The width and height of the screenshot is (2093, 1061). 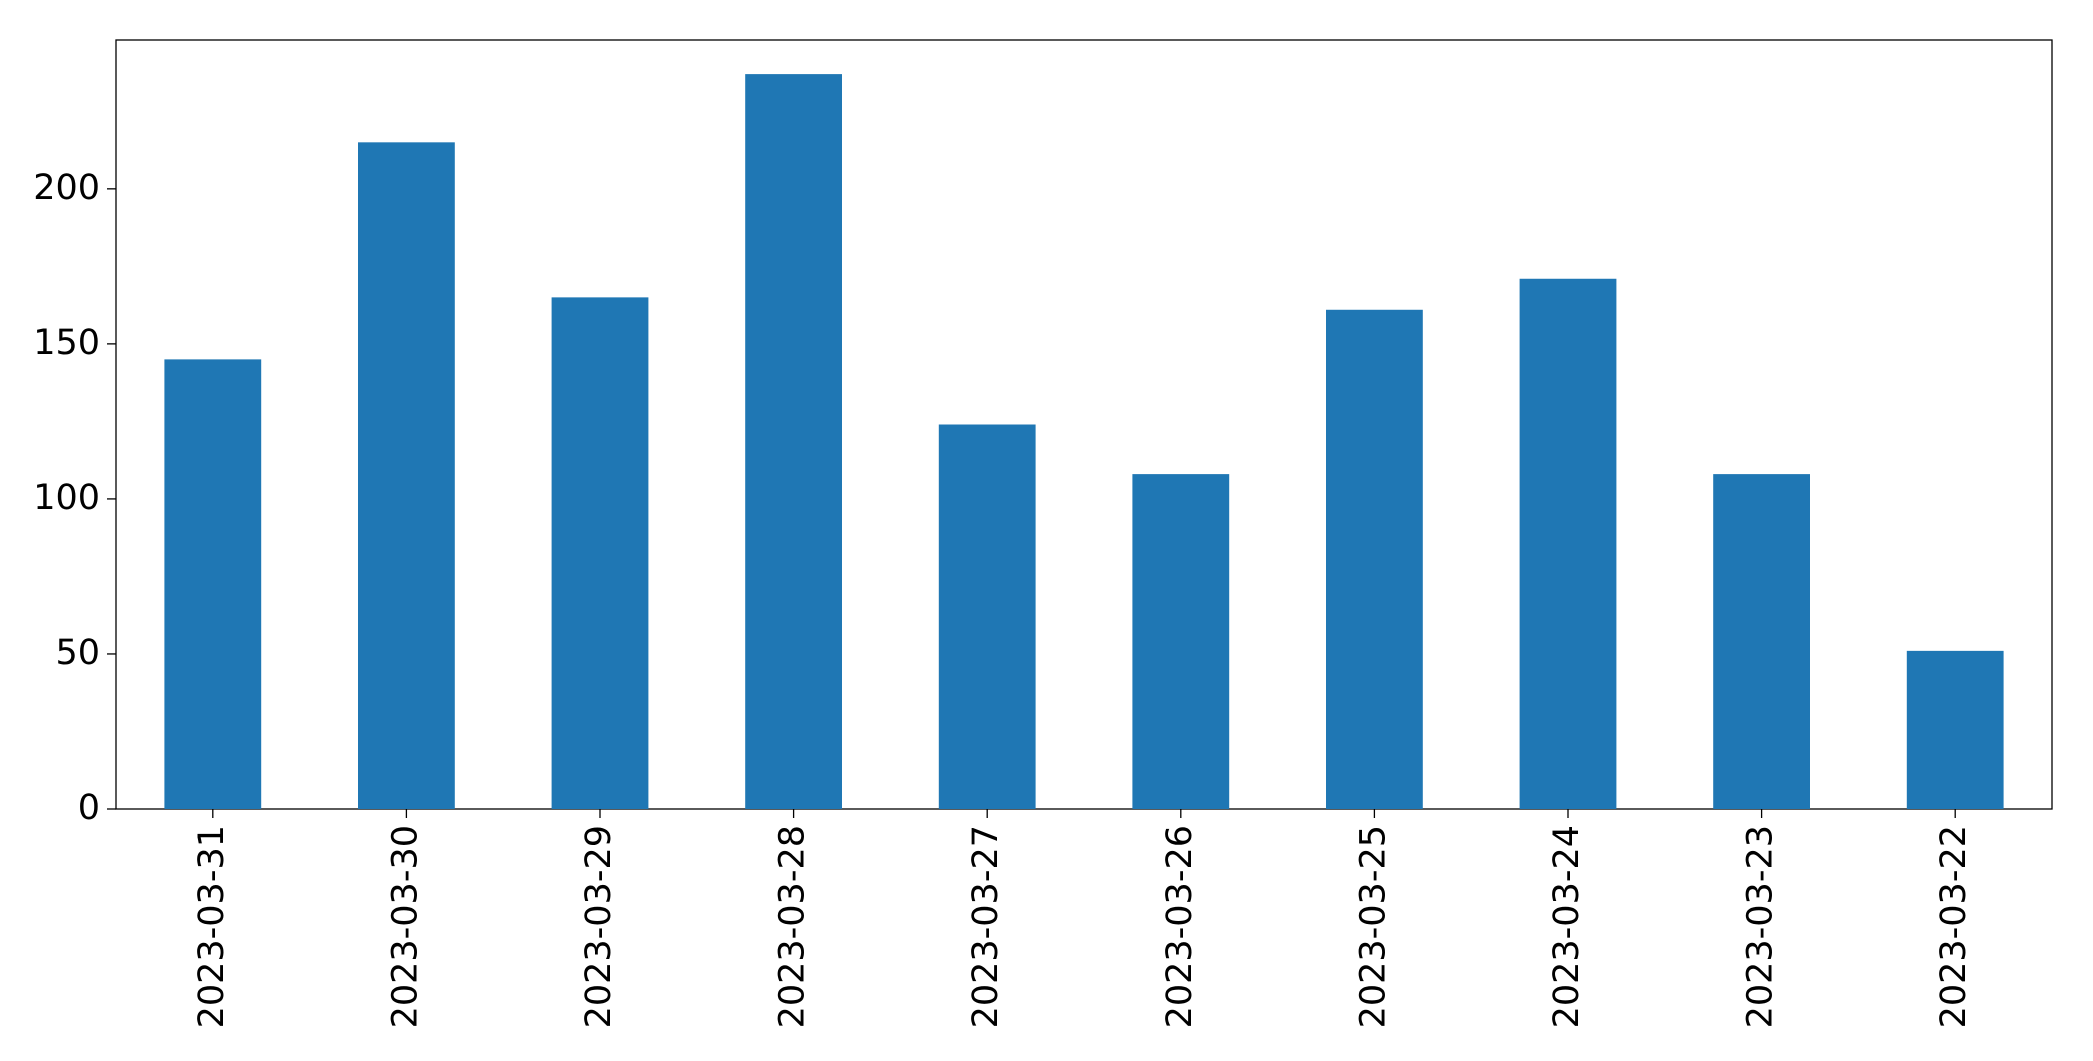 What do you see at coordinates (66, 343) in the screenshot?
I see `y-tick-label: 150` at bounding box center [66, 343].